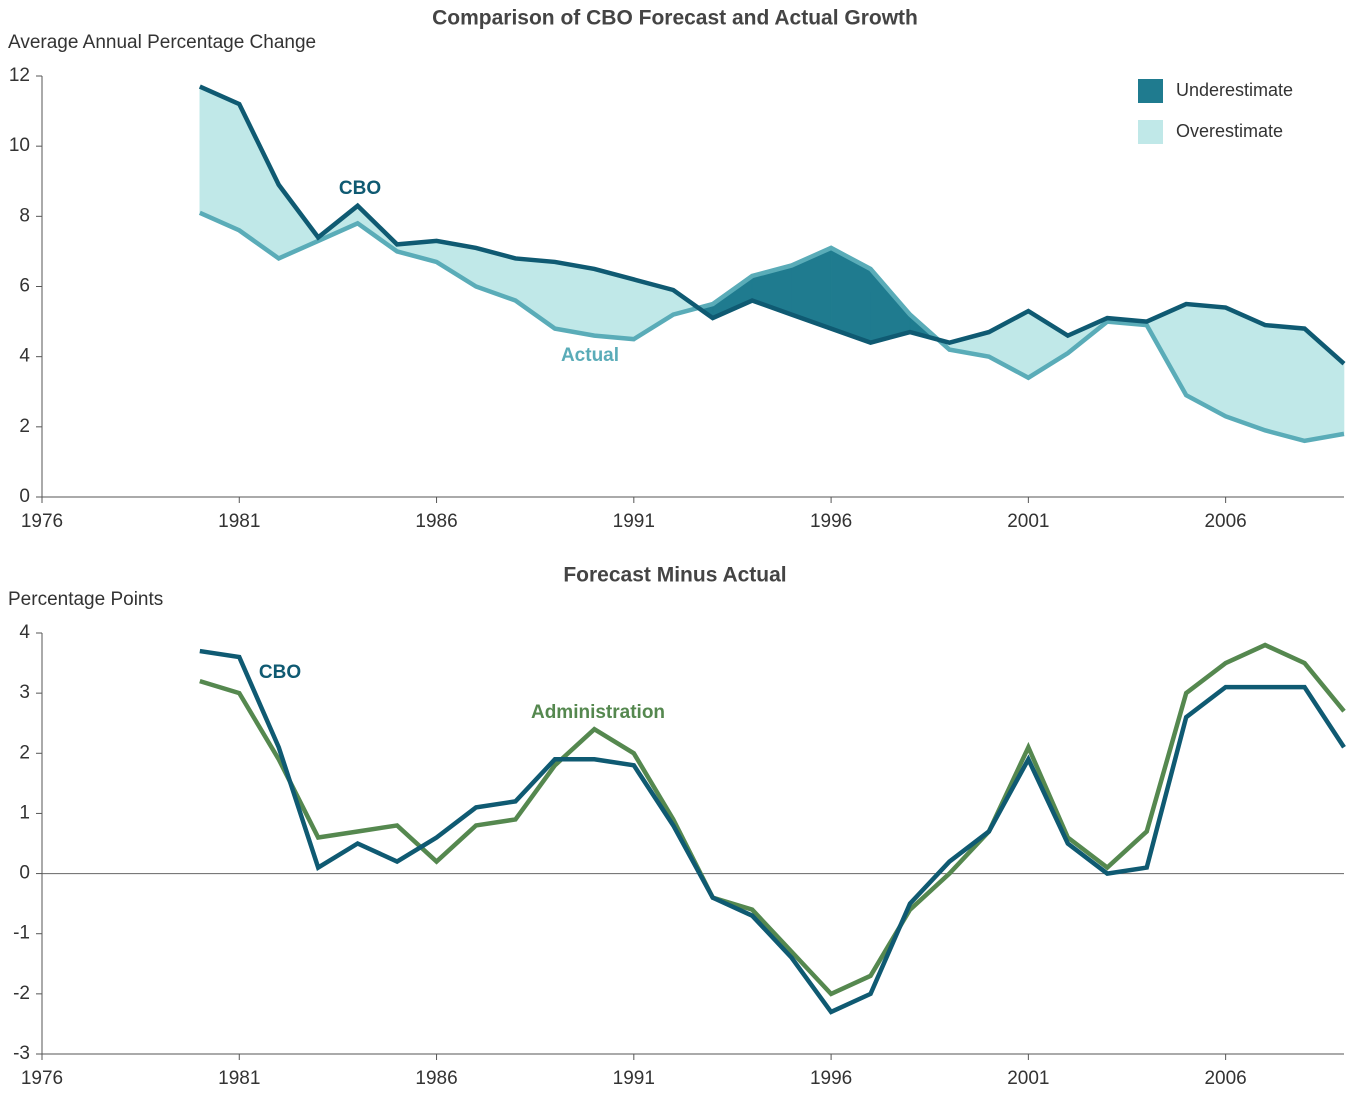  I want to click on y-tick-label: 1, so click(24, 812).